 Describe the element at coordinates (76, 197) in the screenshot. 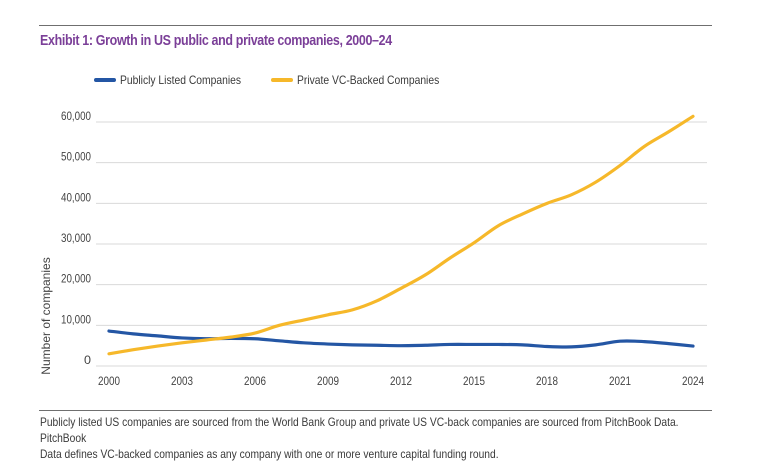

I see `y-tick-label: 40,000` at that location.